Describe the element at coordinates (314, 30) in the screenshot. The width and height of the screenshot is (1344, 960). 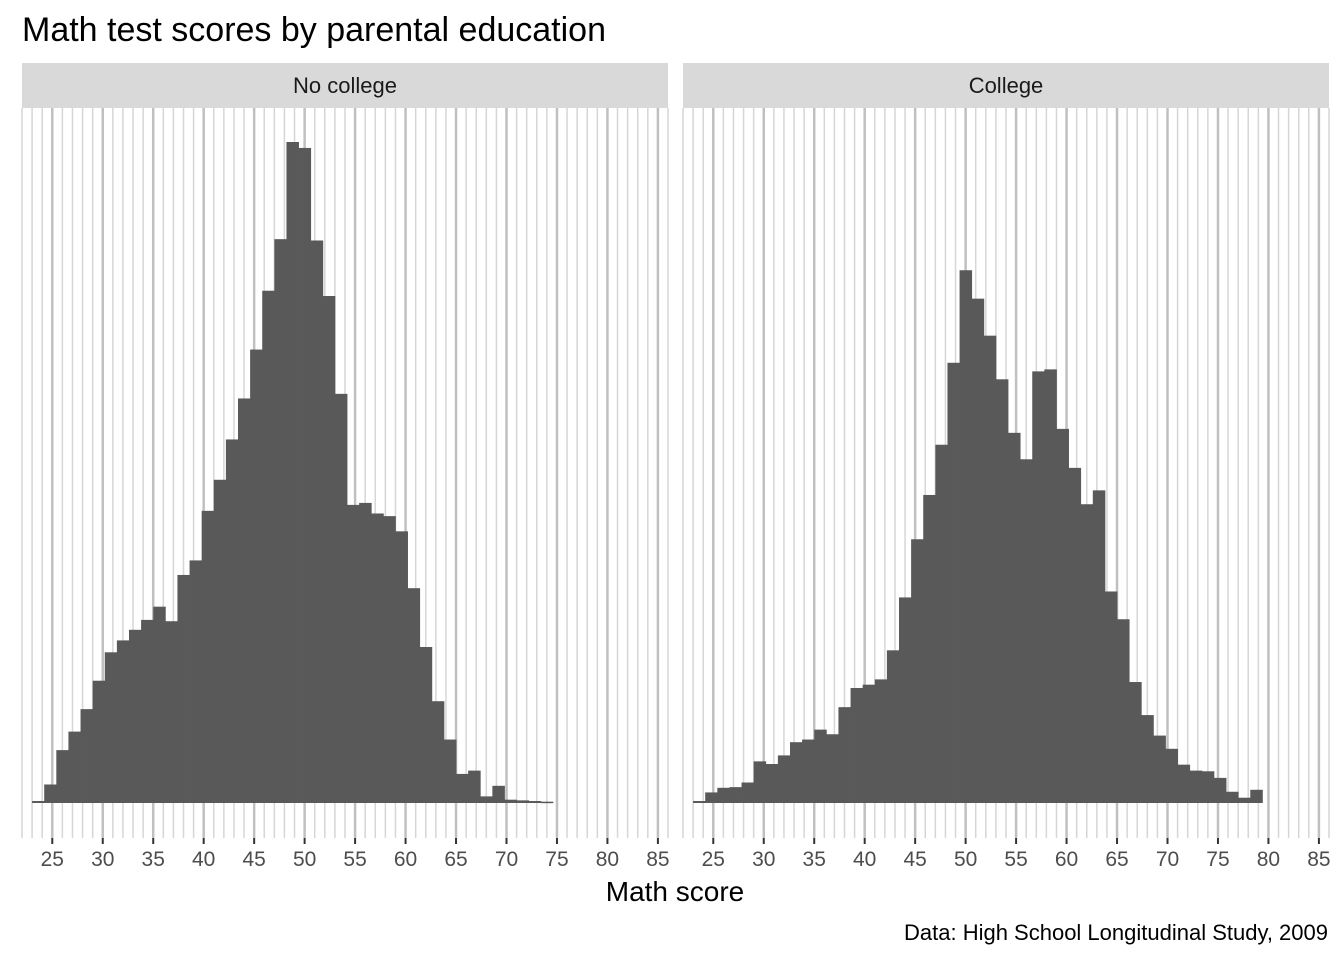
I see `chart-title: Math test scores by parental education` at that location.